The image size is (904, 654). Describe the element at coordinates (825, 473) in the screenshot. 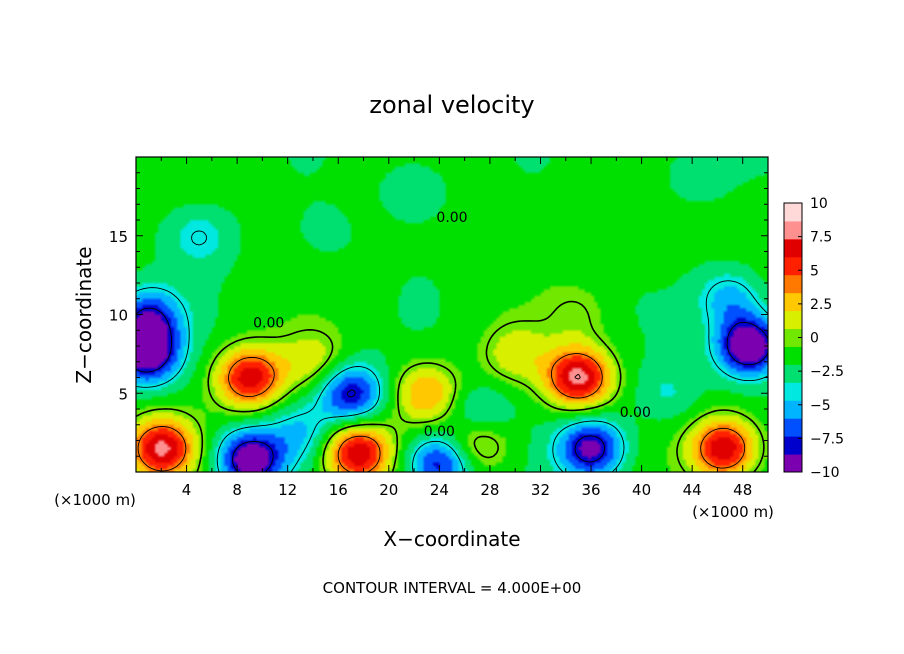

I see `colorbar-tick-label: −10` at that location.